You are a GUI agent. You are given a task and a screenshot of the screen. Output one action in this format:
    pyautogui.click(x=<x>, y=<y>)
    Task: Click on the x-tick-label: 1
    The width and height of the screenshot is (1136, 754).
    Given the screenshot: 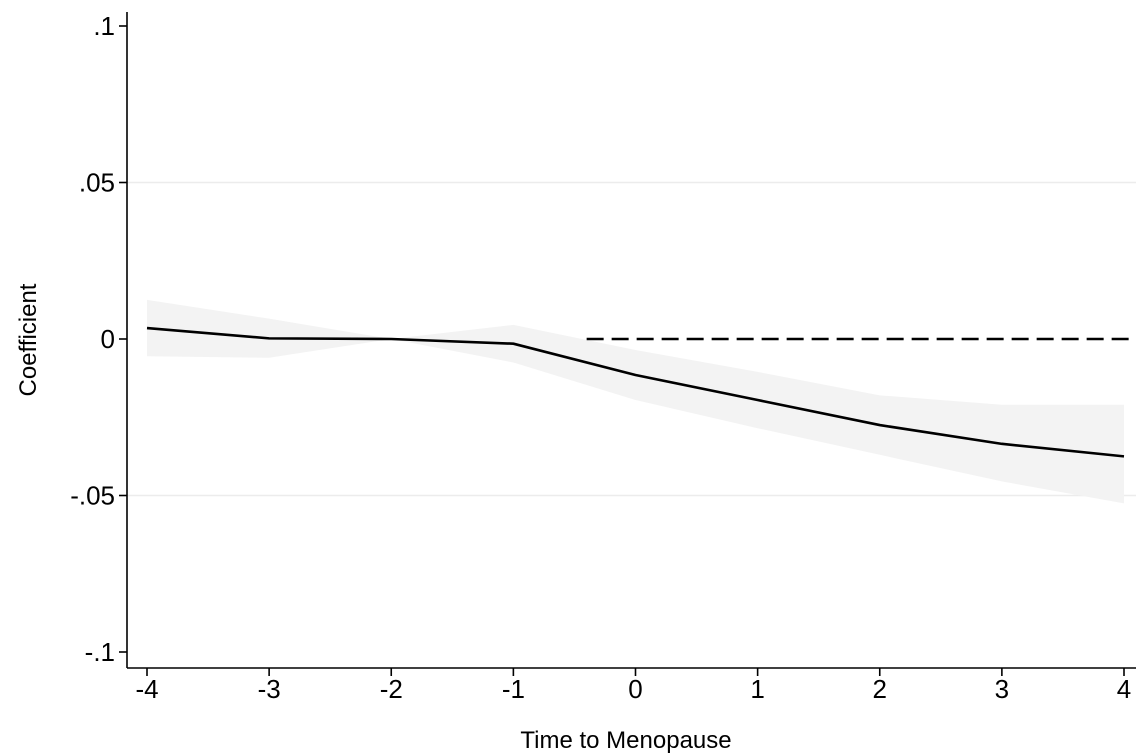 What is the action you would take?
    pyautogui.click(x=757, y=689)
    